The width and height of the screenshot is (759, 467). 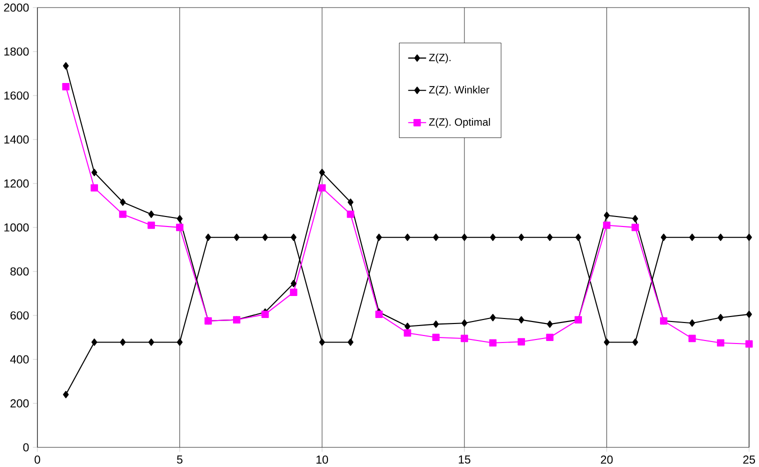 I want to click on x-tick-label: 15, so click(x=464, y=459).